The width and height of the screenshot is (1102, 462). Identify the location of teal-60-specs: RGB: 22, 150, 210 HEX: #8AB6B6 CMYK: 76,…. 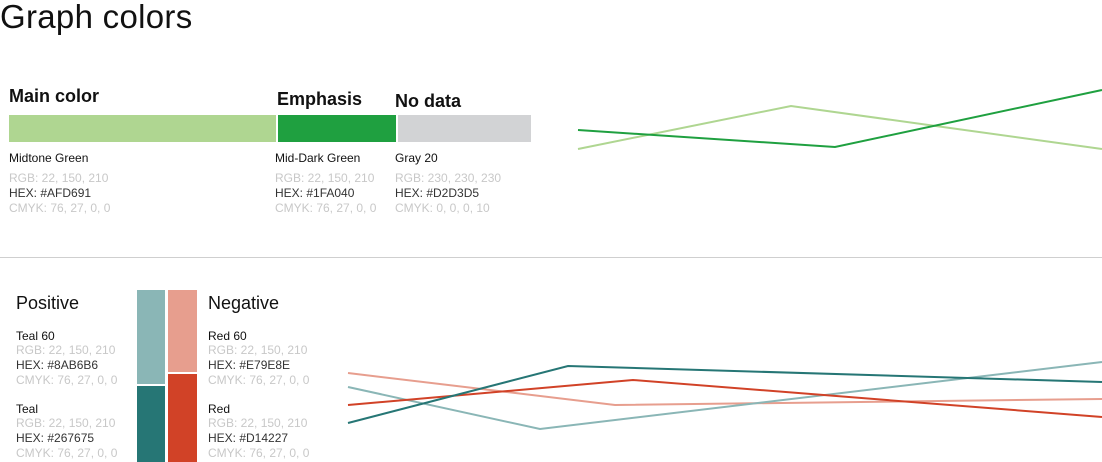
(66, 365).